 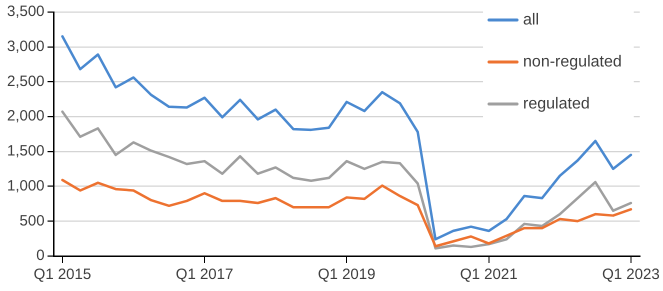 I want to click on y-tick-label: 1,500, so click(x=25, y=151).